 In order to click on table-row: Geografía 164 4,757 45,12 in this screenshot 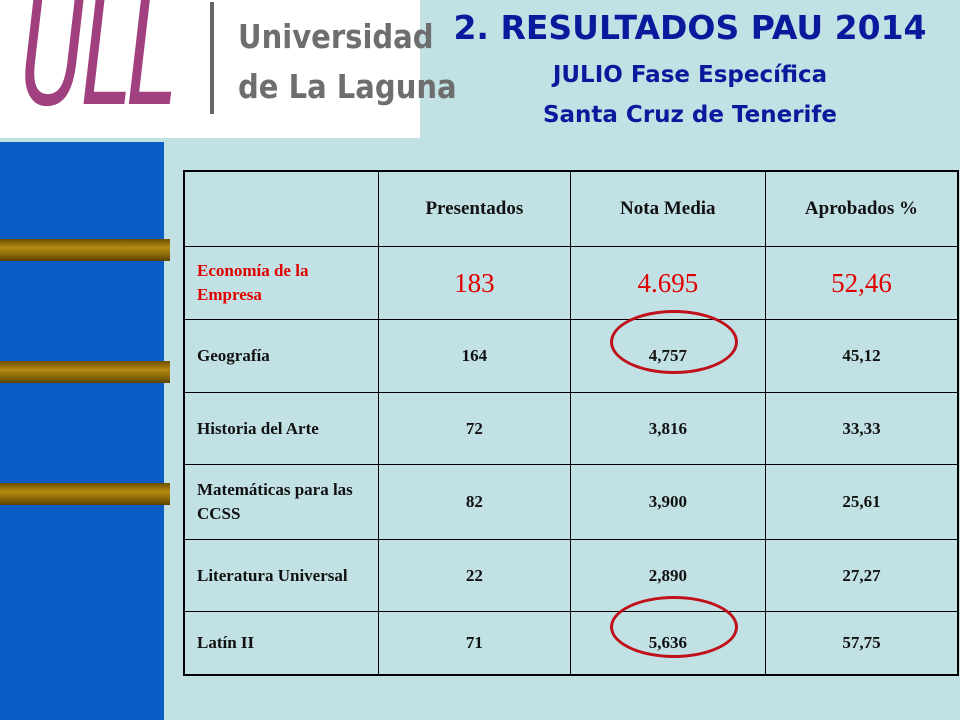, I will do `click(571, 356)`.